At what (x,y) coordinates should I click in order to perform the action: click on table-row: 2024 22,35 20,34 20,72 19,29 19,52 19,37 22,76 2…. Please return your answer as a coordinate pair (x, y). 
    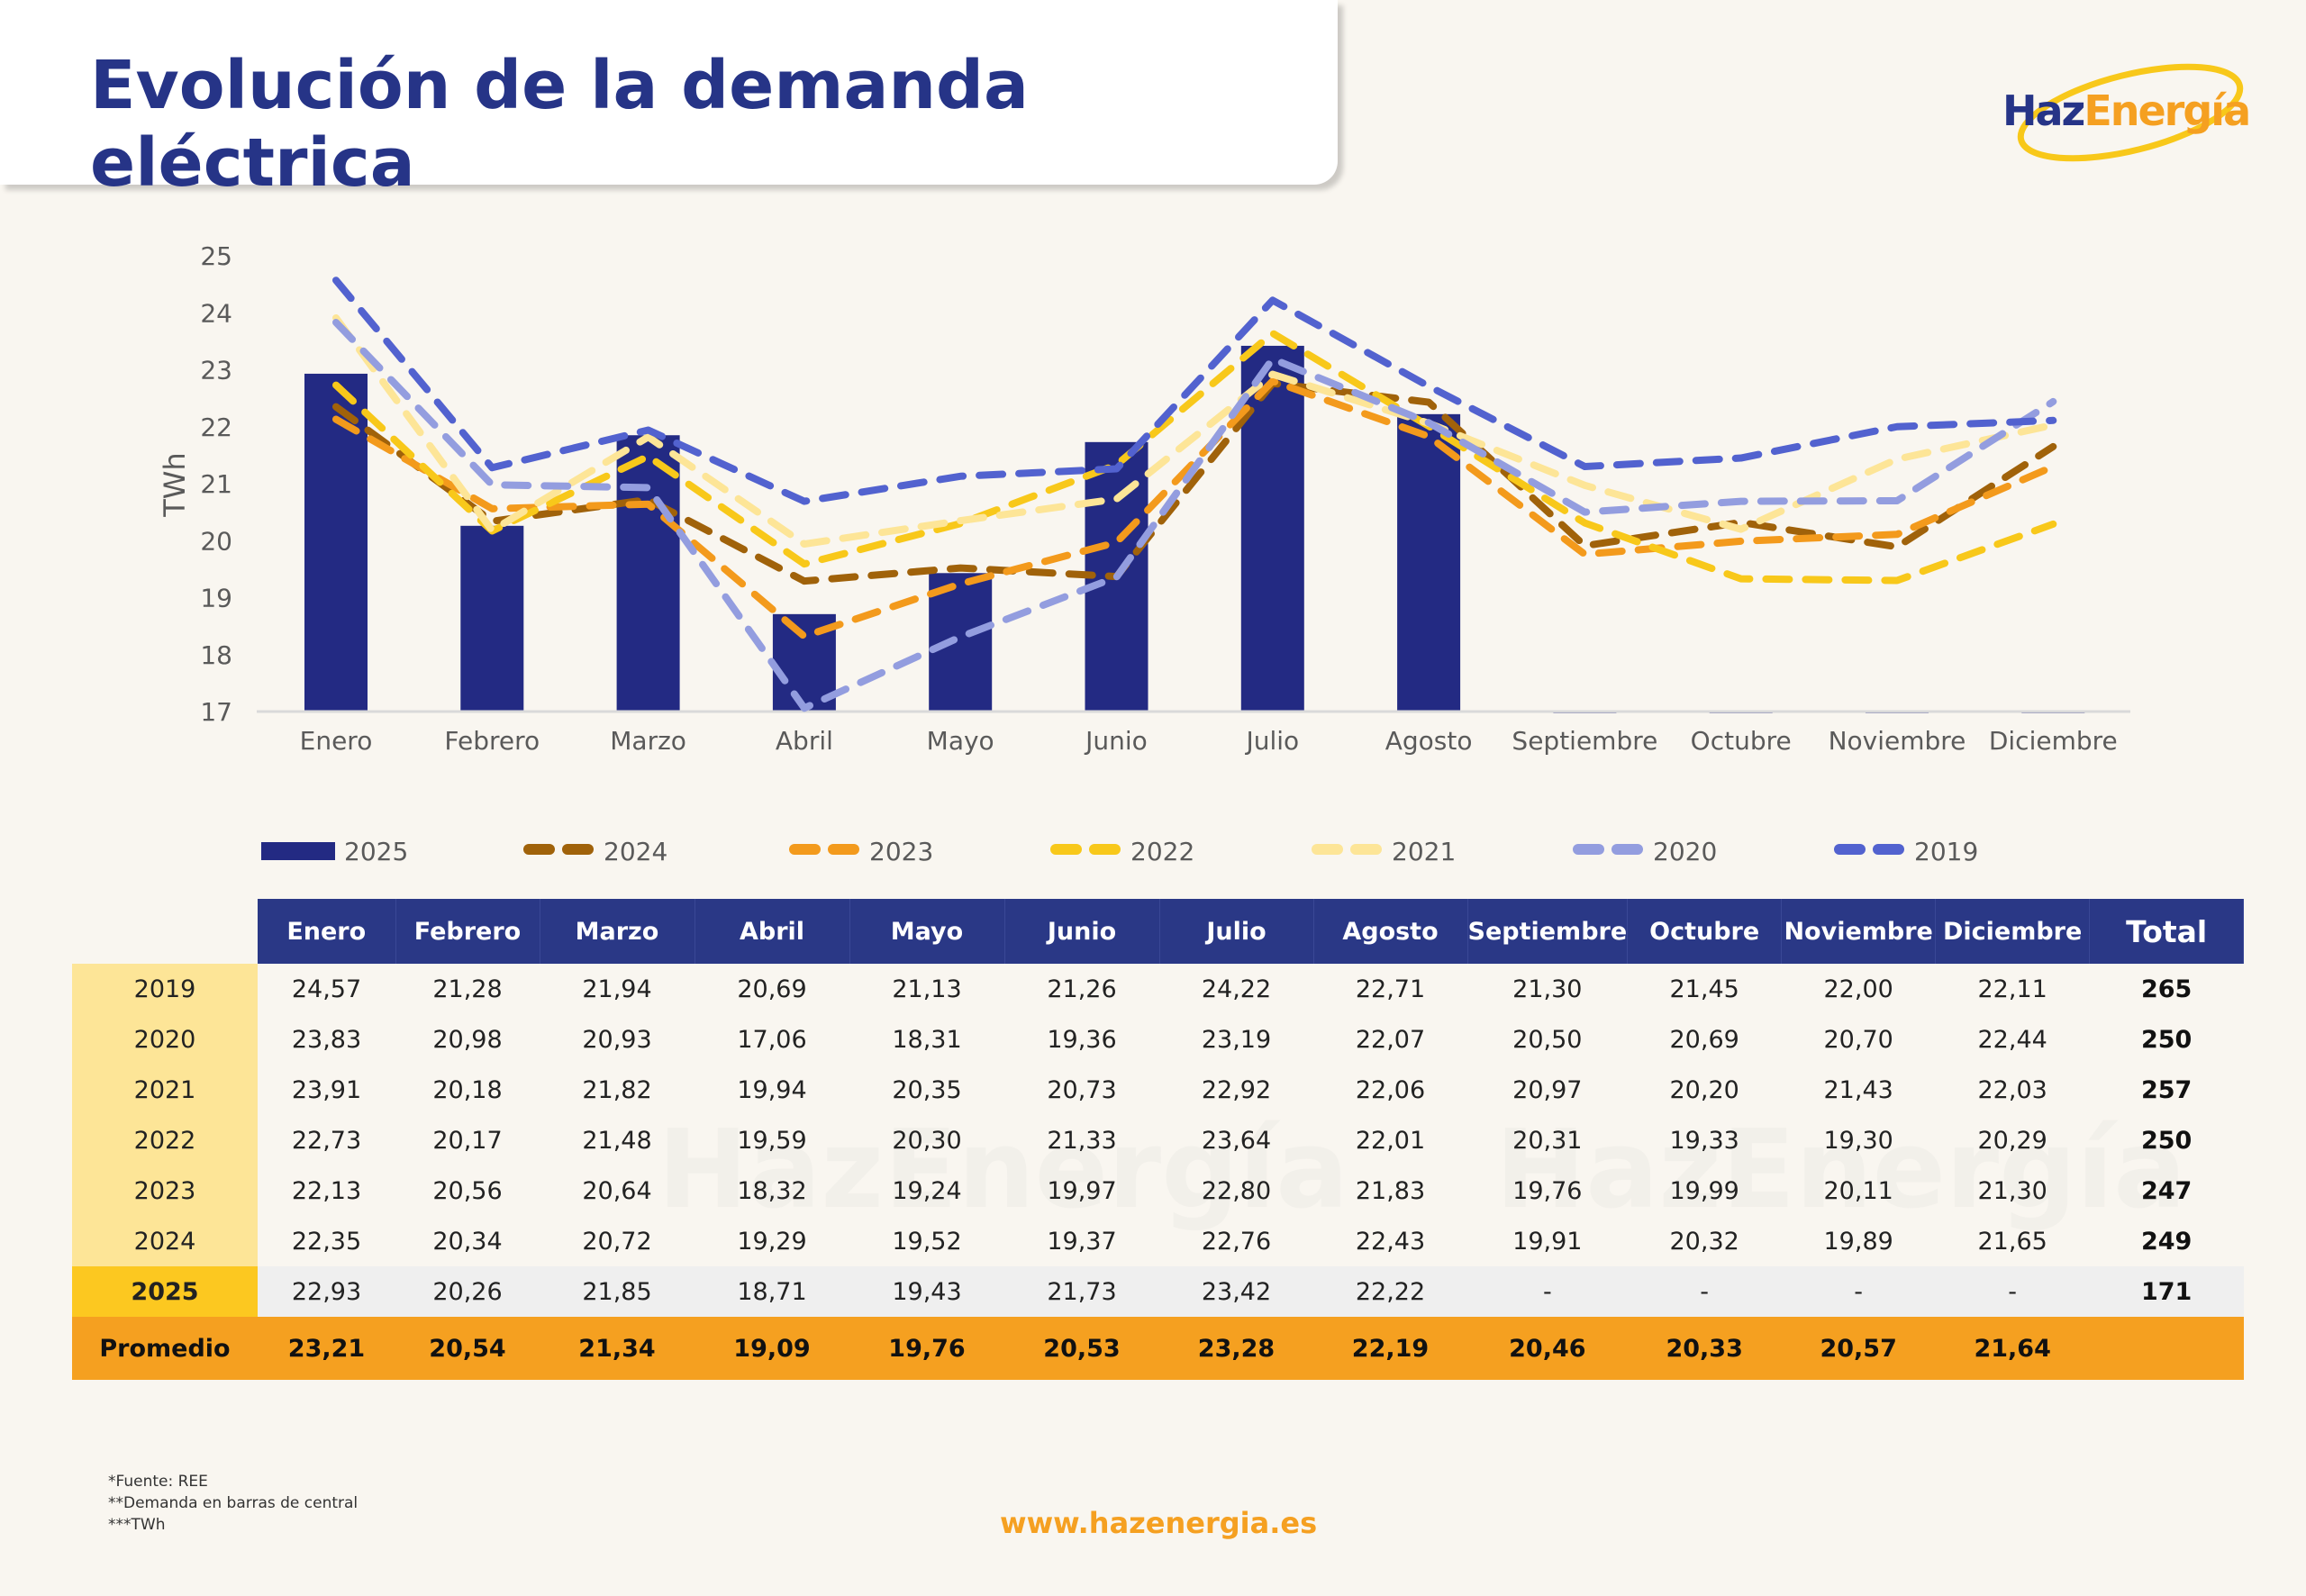
    Looking at the image, I should click on (1158, 1241).